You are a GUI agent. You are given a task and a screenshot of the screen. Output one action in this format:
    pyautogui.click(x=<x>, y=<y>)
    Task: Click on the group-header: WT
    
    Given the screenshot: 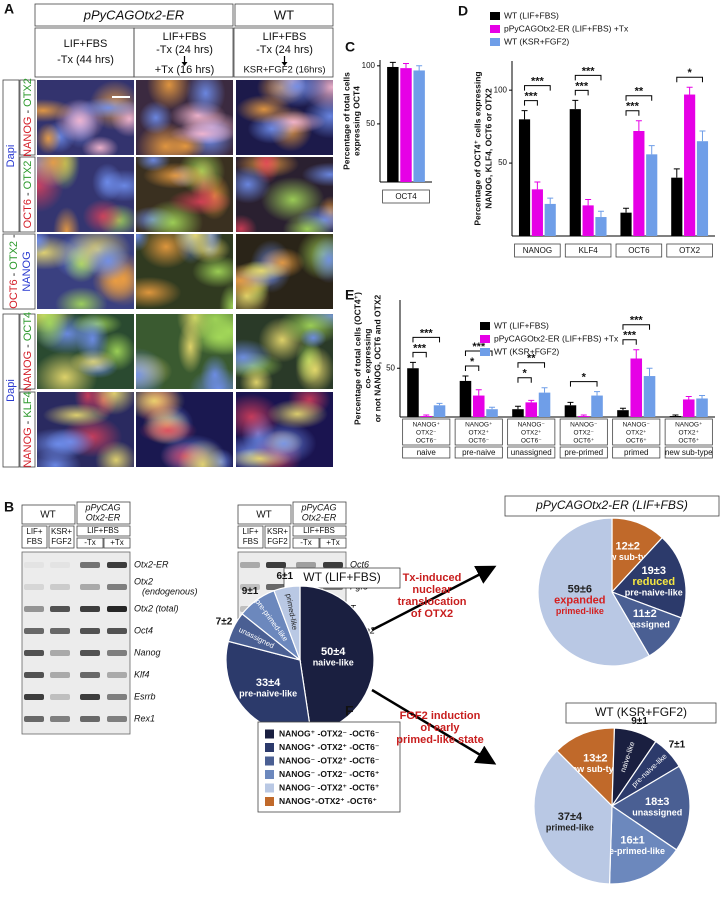 What is the action you would take?
    pyautogui.click(x=284, y=14)
    